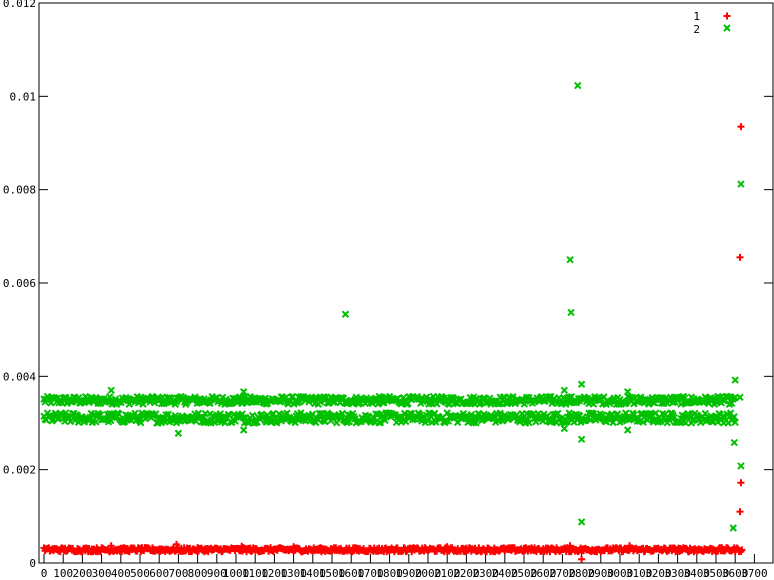 The height and width of the screenshot is (580, 774). What do you see at coordinates (696, 29) in the screenshot?
I see `legend-label-2: 2` at bounding box center [696, 29].